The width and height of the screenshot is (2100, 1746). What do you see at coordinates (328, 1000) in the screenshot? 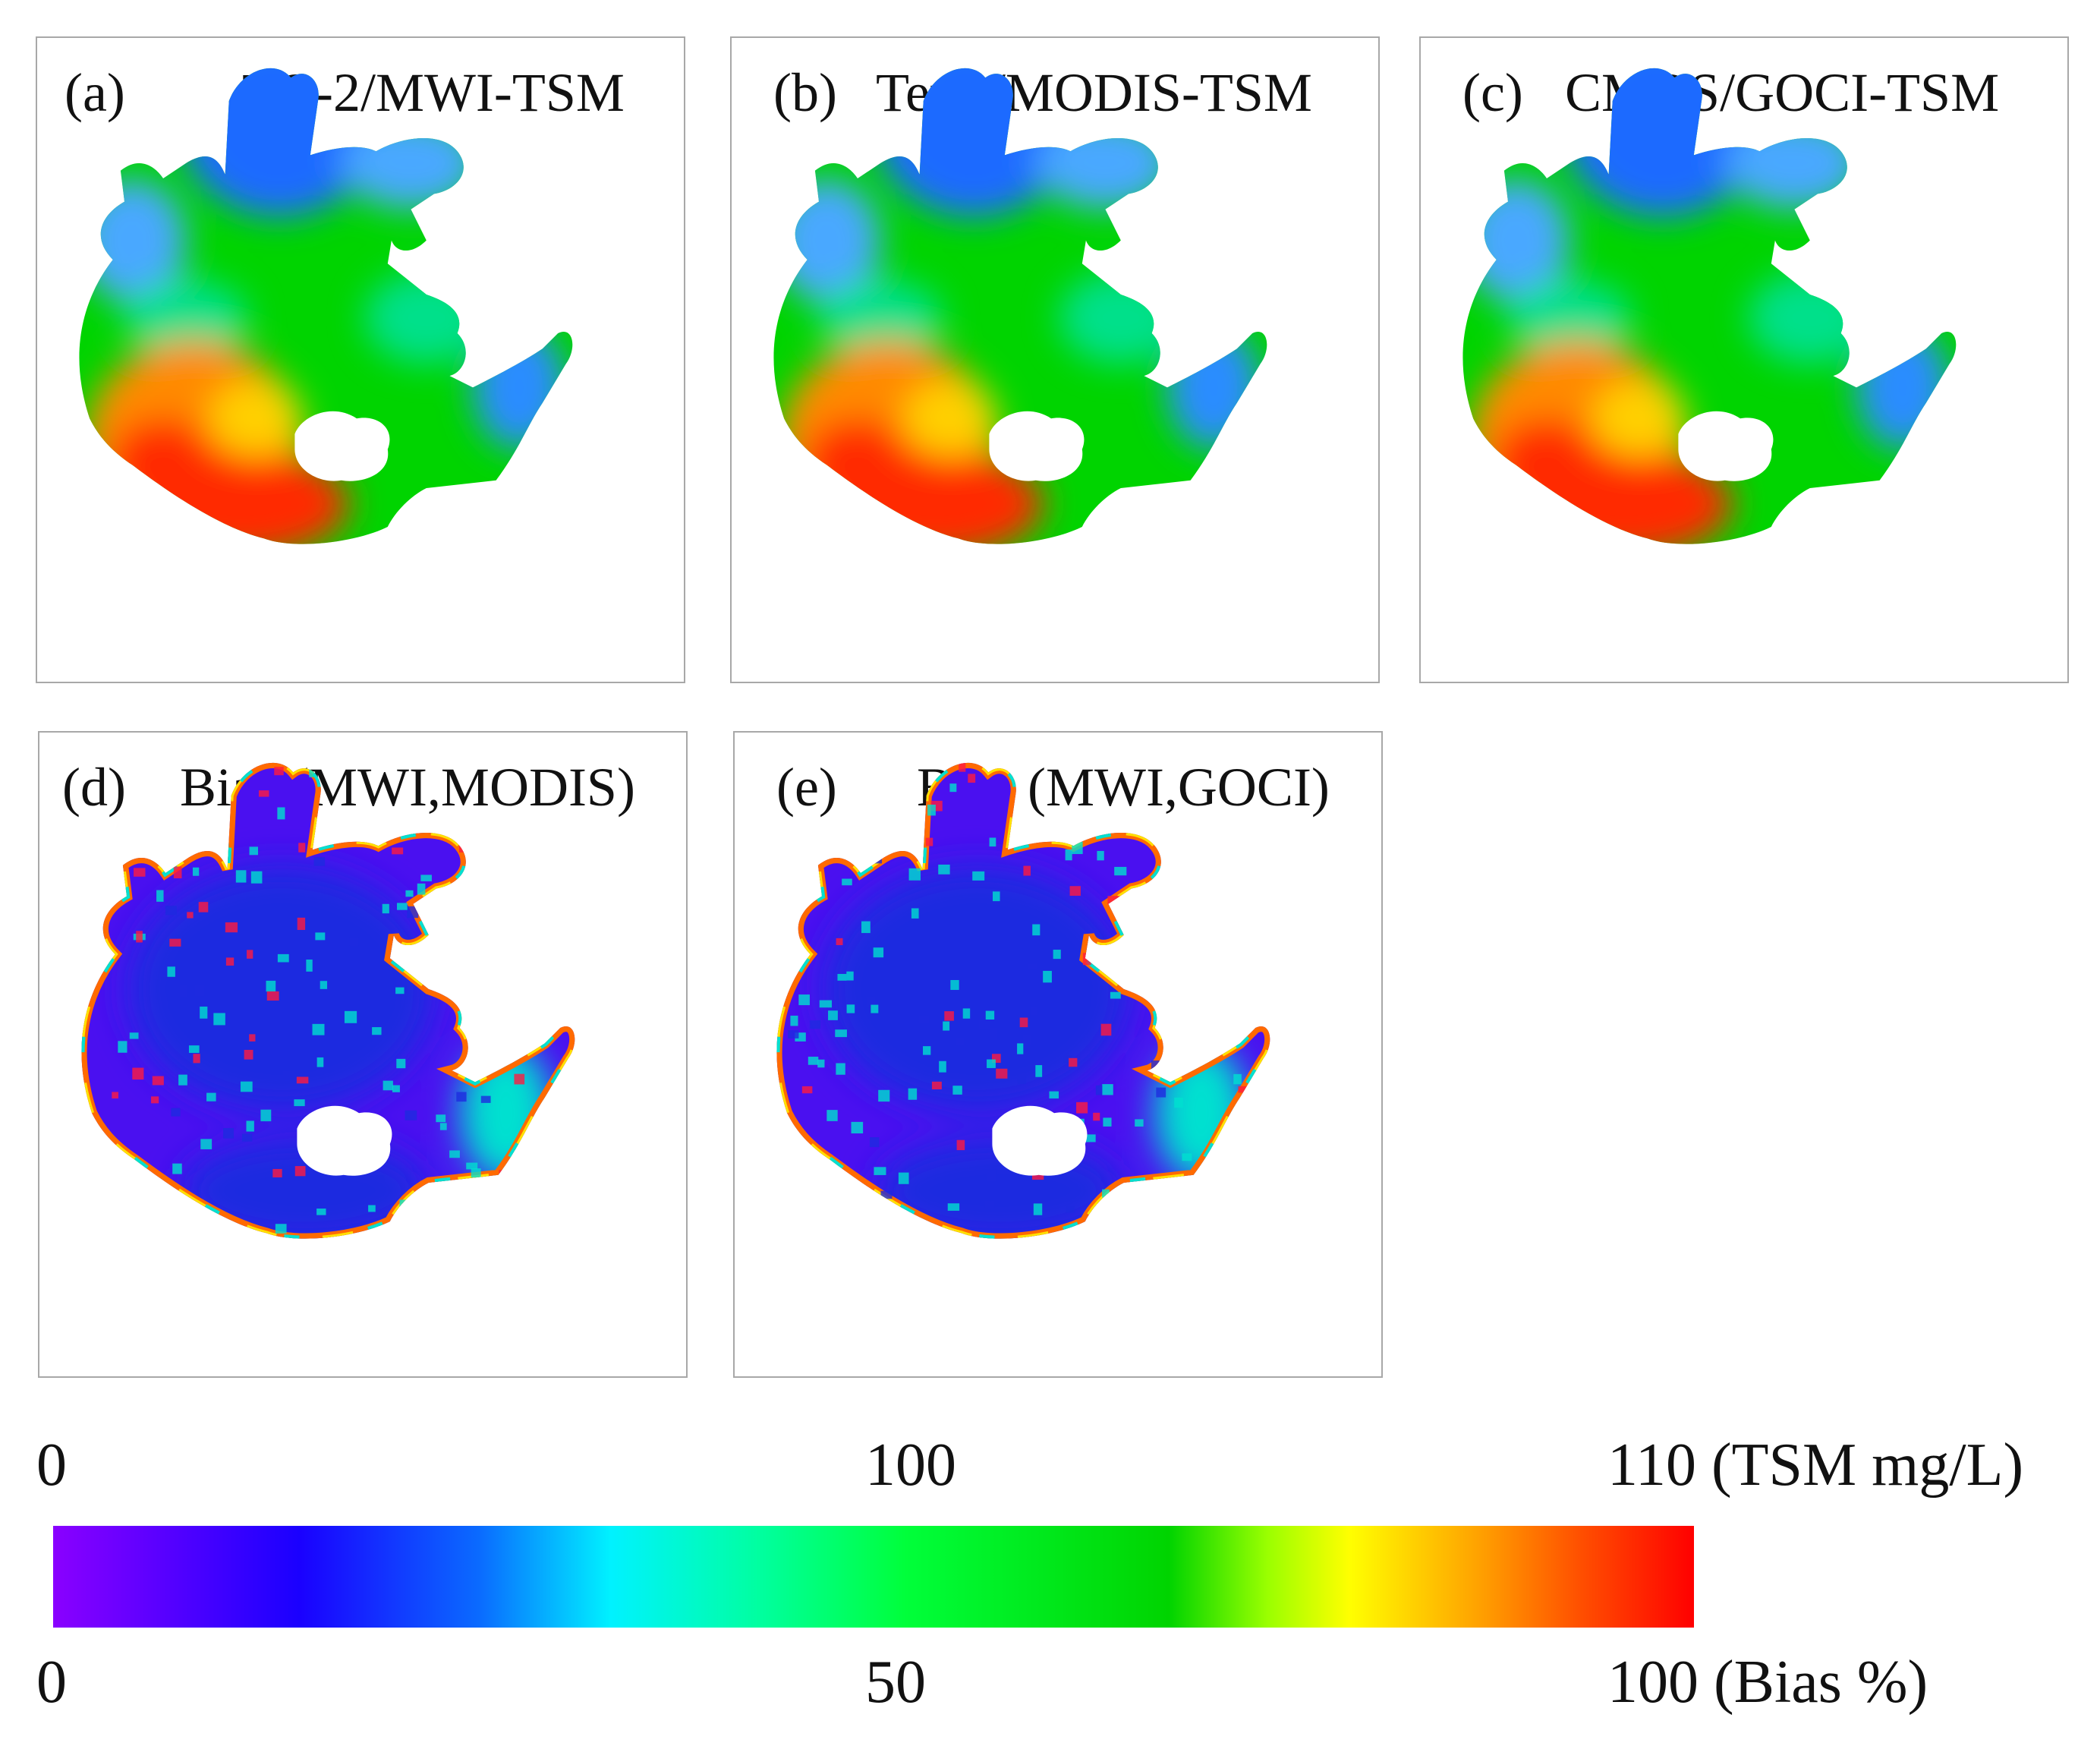
I see `bias-map-modis` at bounding box center [328, 1000].